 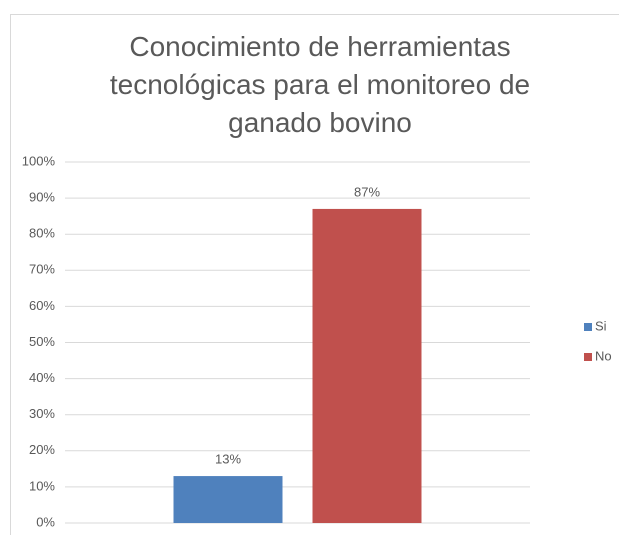 I want to click on y-tick-label: 30%, so click(x=42, y=413).